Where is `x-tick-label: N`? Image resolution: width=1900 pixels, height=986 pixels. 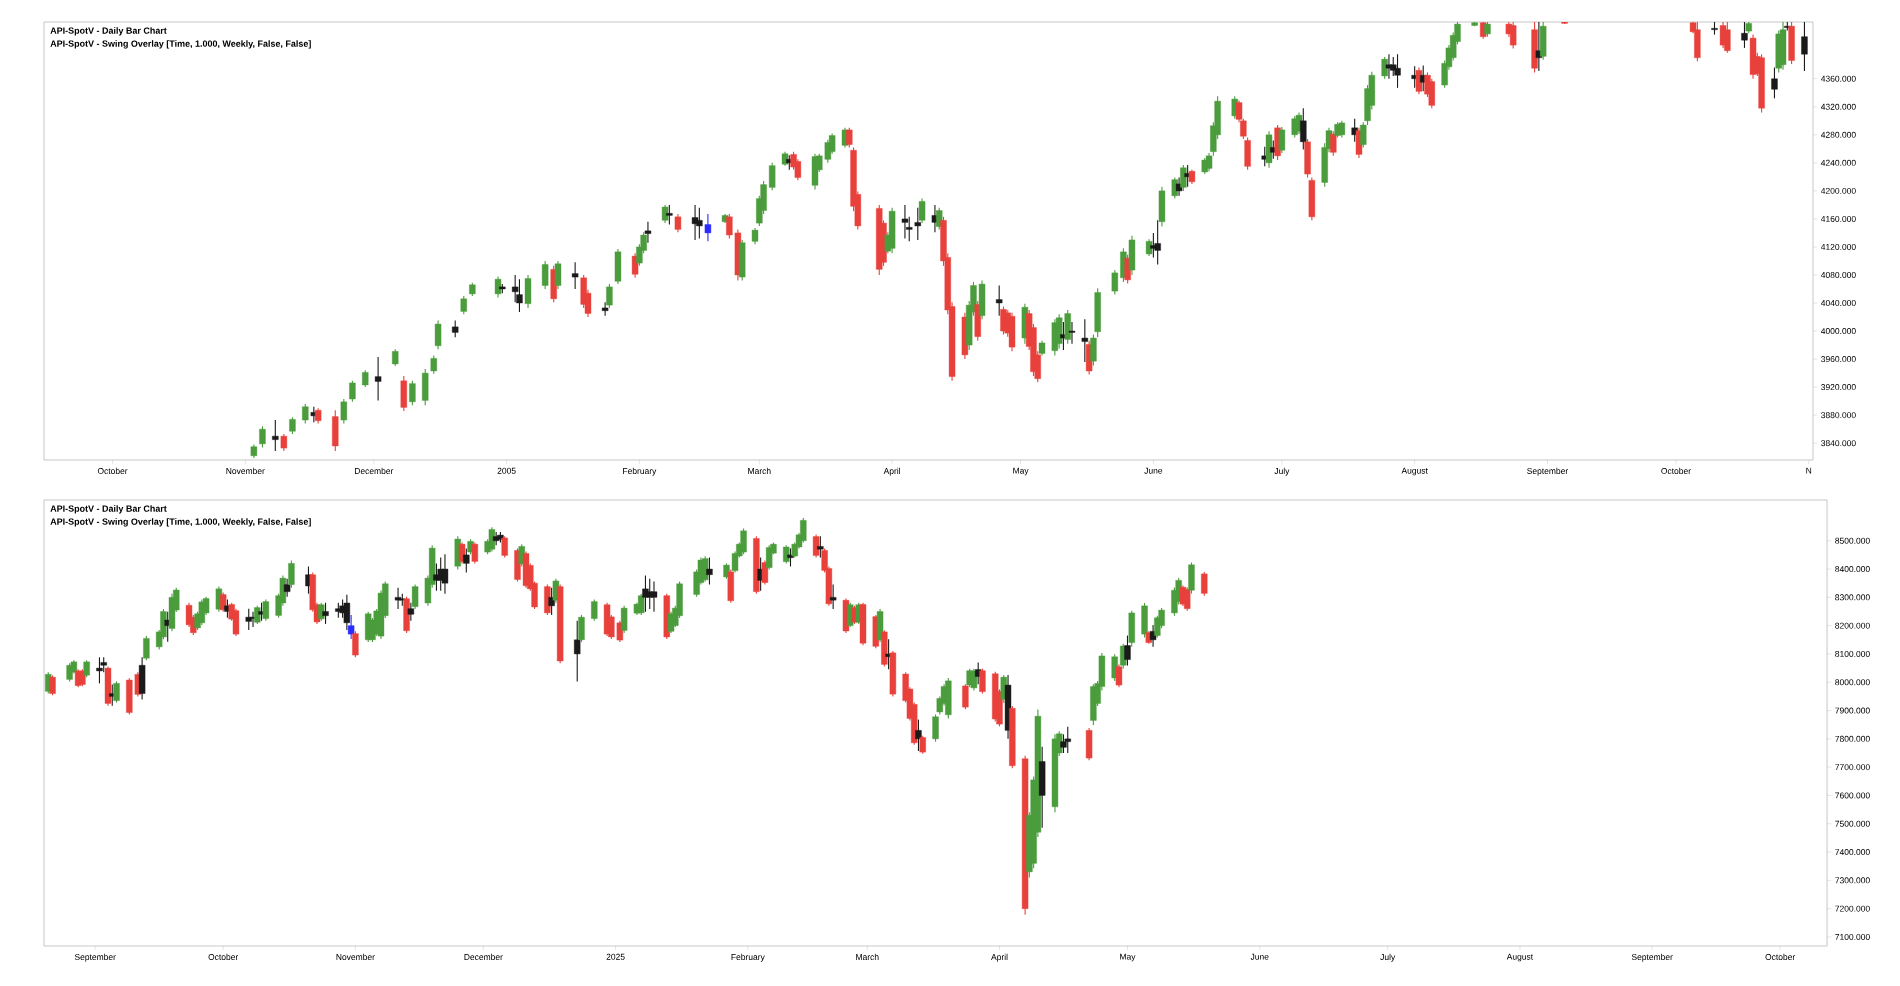 x-tick-label: N is located at coordinates (1809, 470).